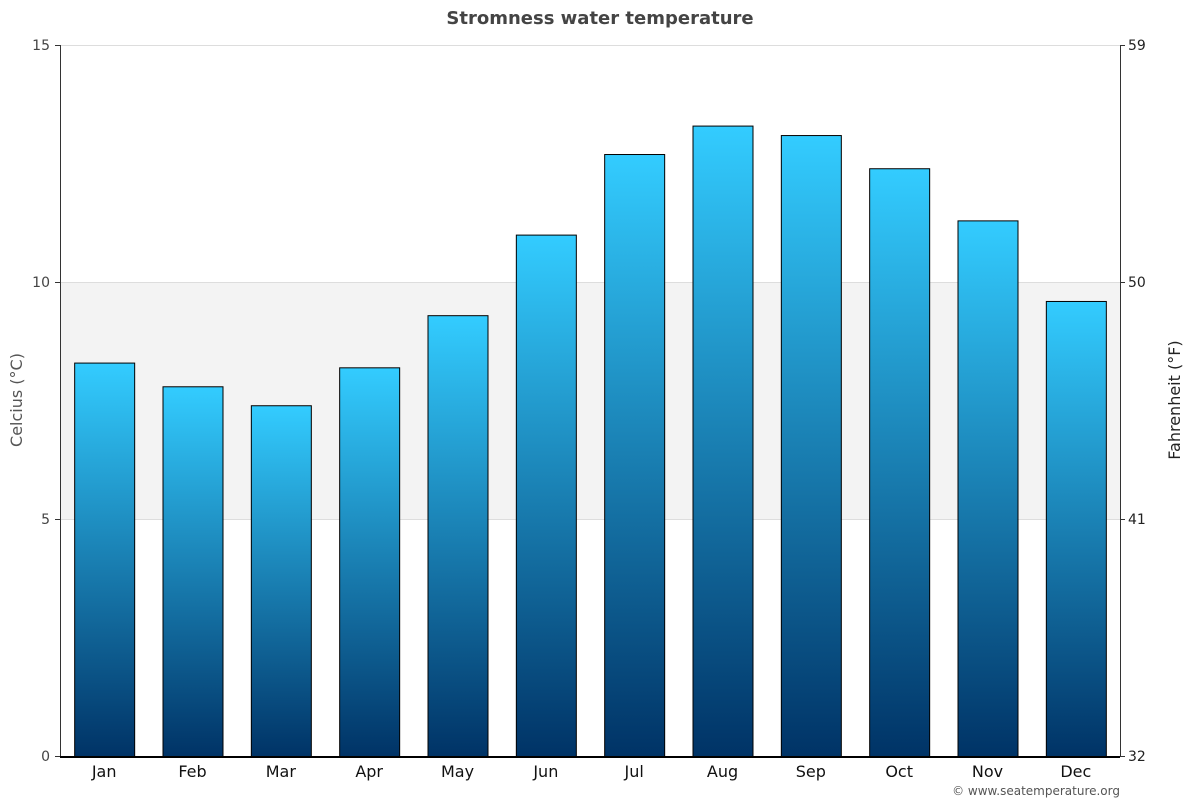  Describe the element at coordinates (1076, 528) in the screenshot. I see `bar-dec` at that location.